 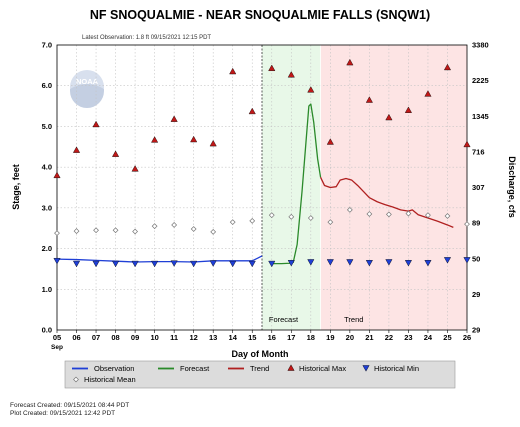 What do you see at coordinates (195, 368) in the screenshot?
I see `legend-label: Forecast` at bounding box center [195, 368].